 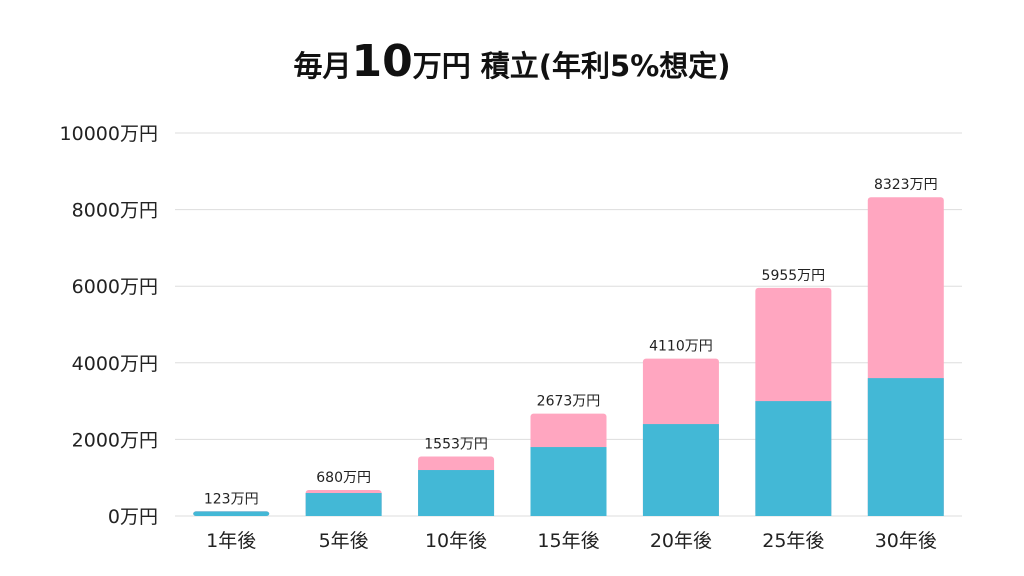 What do you see at coordinates (793, 541) in the screenshot?
I see `x-category-label: 25年後` at bounding box center [793, 541].